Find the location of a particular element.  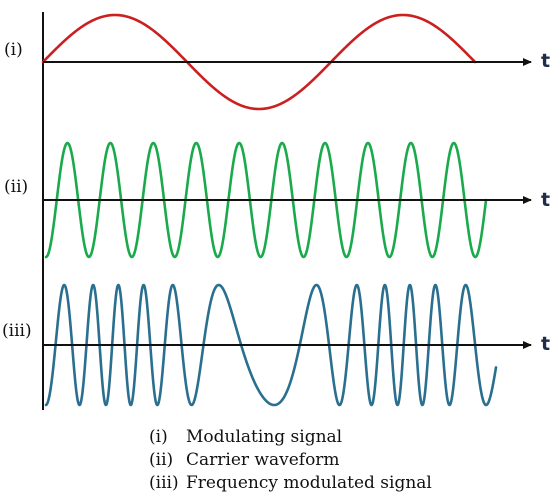

legend-text-i: Modulating signal is located at coordinates (264, 437).